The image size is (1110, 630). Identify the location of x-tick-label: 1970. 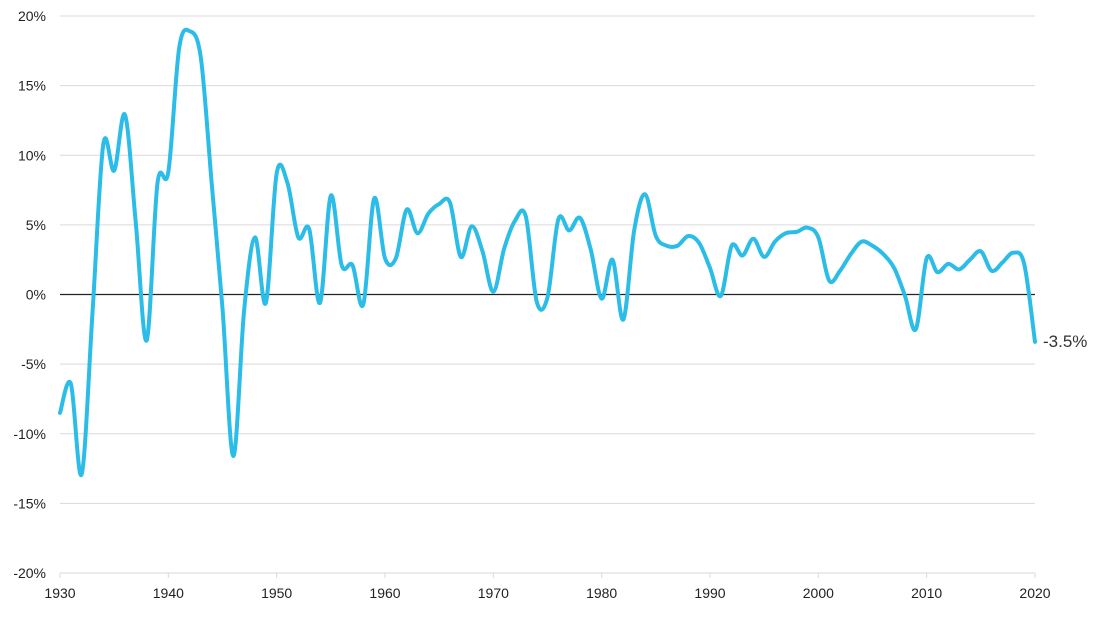
(493, 593).